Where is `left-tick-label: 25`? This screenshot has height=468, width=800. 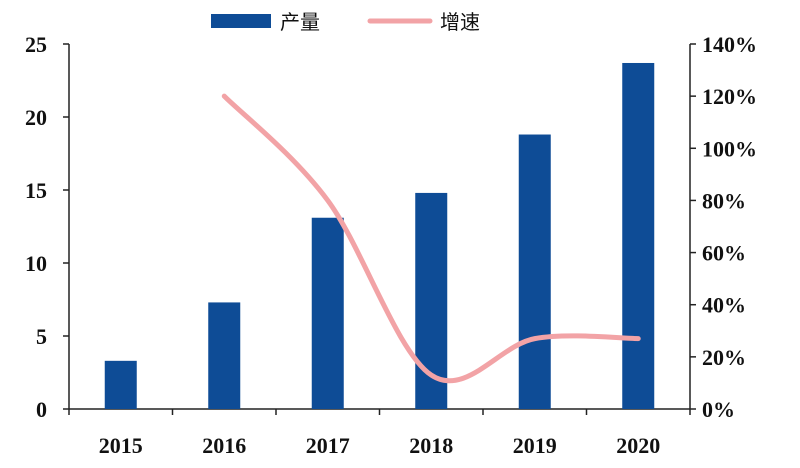 left-tick-label: 25 is located at coordinates (36, 44).